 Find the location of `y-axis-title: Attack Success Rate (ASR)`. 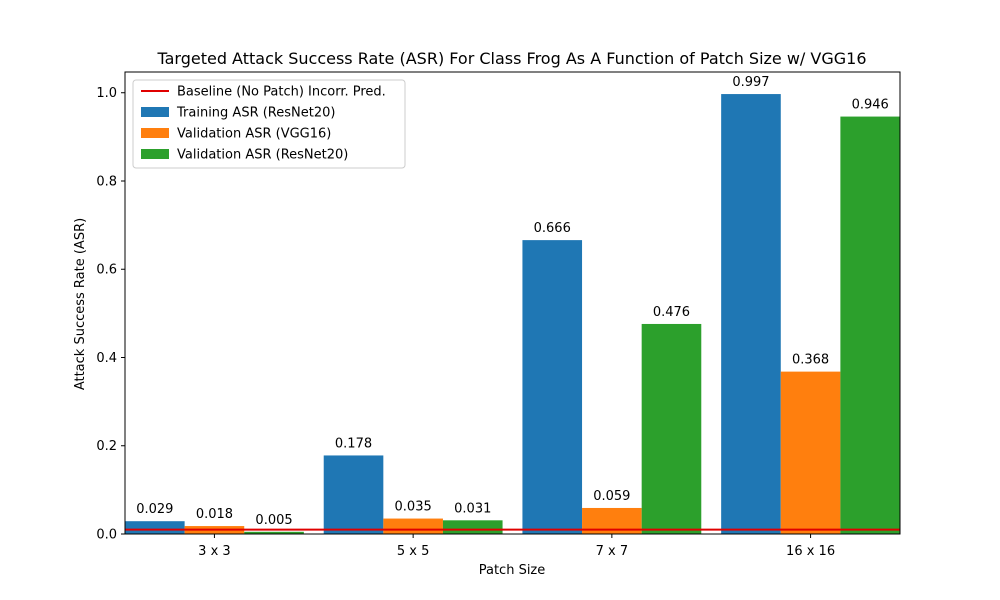

y-axis-title: Attack Success Rate (ASR) is located at coordinates (80, 304).